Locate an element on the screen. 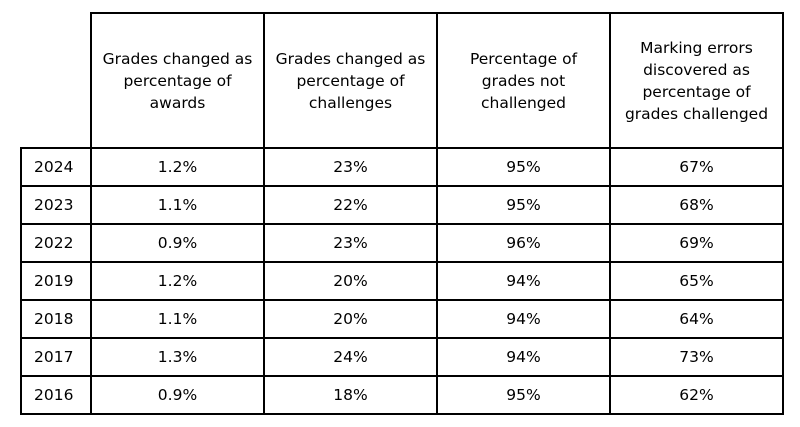 The width and height of the screenshot is (800, 427). table-row: 2017 1.3% 24% 94% 73% is located at coordinates (402, 357).